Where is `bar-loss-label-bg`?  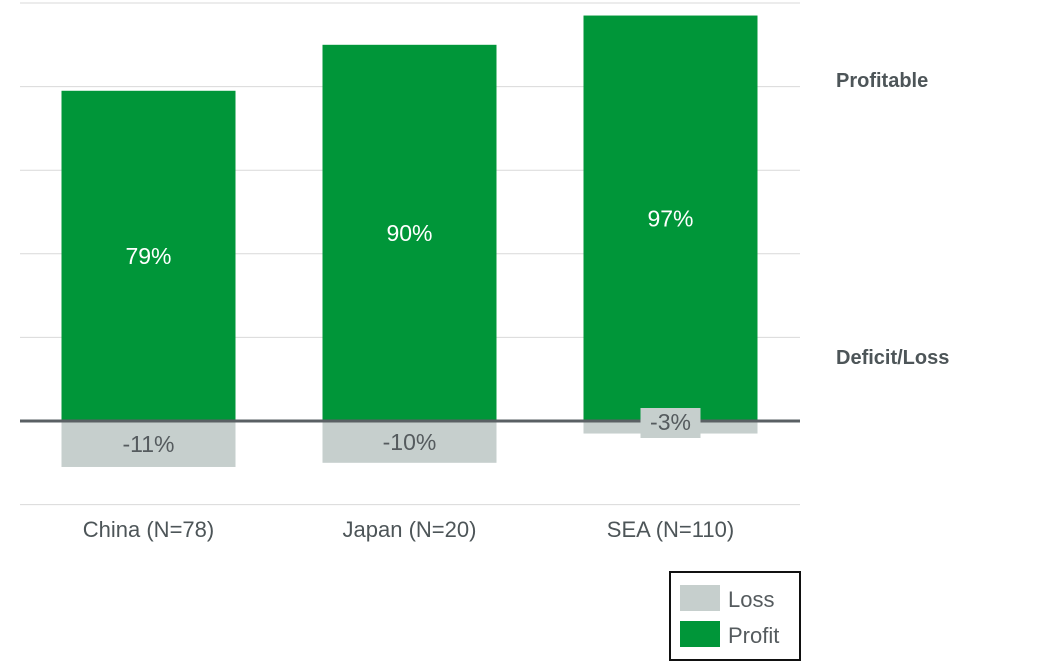 bar-loss-label-bg is located at coordinates (670, 423).